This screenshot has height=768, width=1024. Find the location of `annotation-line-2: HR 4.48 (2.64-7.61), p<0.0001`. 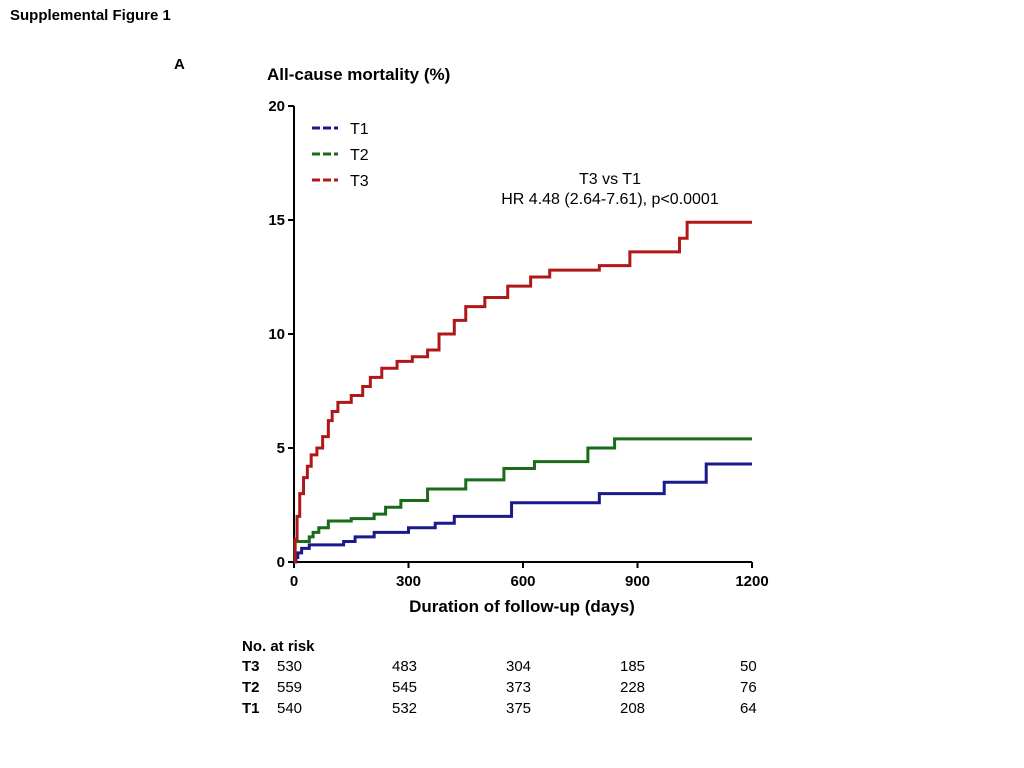

annotation-line-2: HR 4.48 (2.64-7.61), p<0.0001 is located at coordinates (610, 199).